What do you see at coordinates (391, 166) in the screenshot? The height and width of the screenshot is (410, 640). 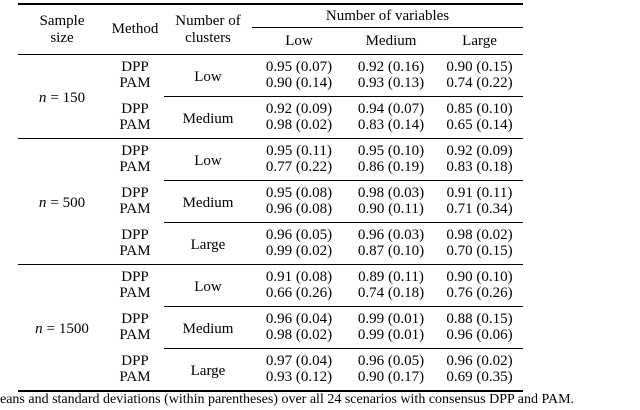 I see `value-cell: 0.86 (0.19)` at bounding box center [391, 166].